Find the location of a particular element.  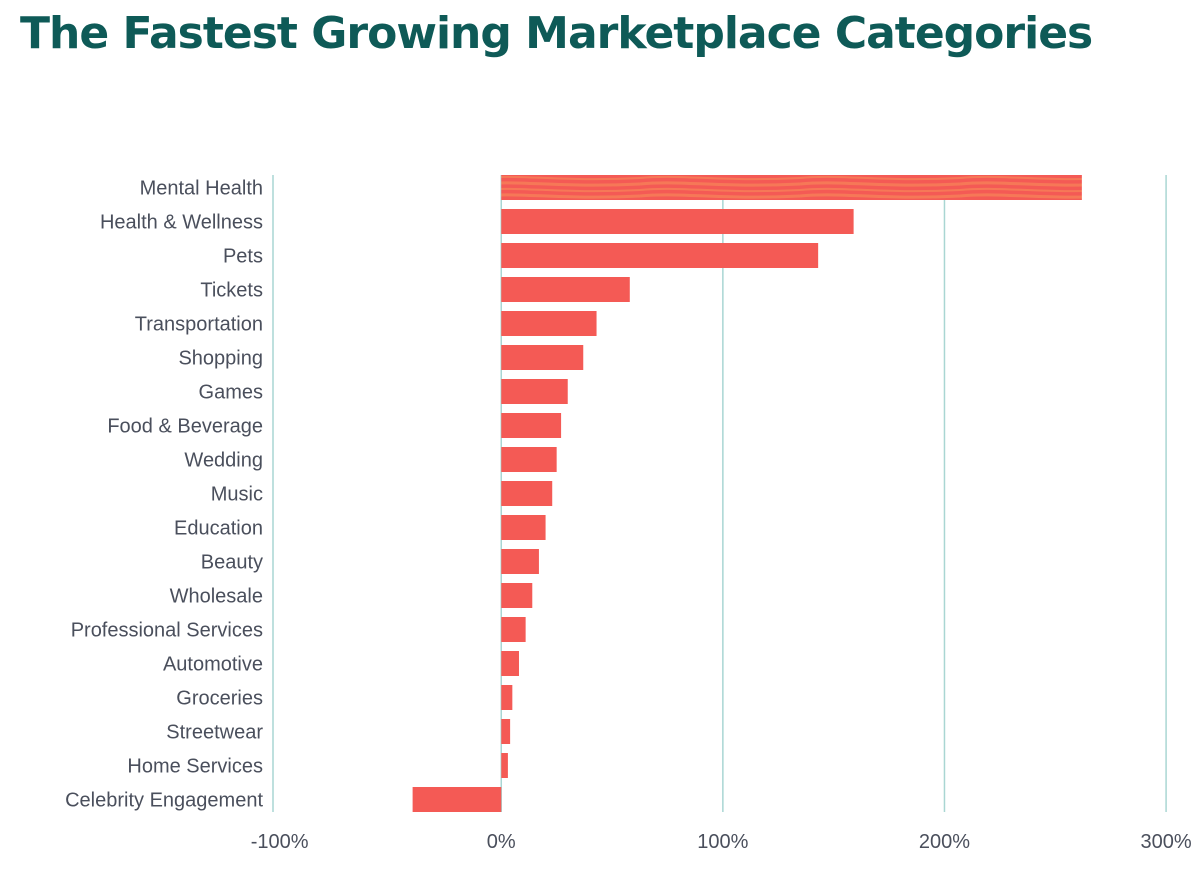

category-label: Streetwear is located at coordinates (214, 733).